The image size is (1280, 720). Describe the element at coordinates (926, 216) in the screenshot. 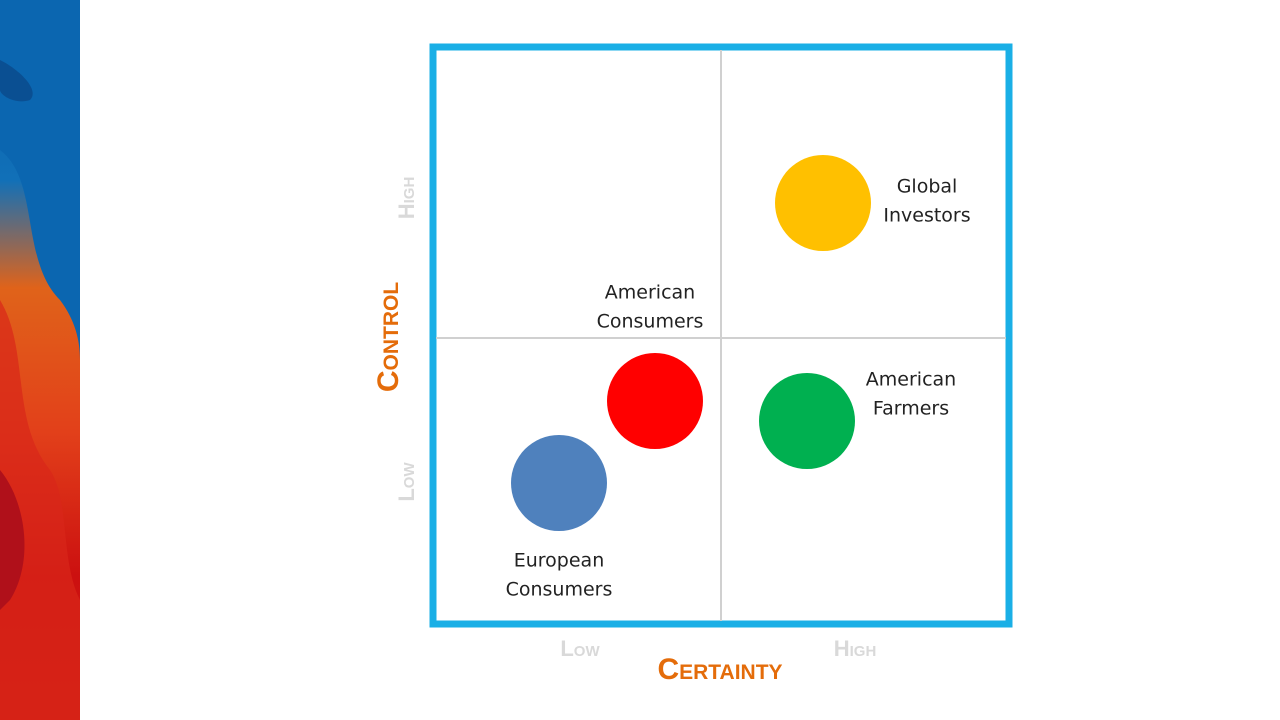

I see `node-label: Investors` at that location.